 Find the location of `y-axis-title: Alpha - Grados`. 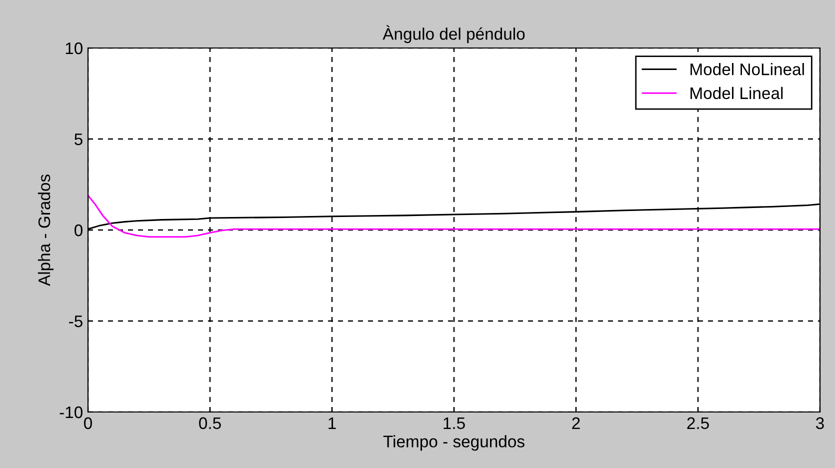

y-axis-title: Alpha - Grados is located at coordinates (46, 230).